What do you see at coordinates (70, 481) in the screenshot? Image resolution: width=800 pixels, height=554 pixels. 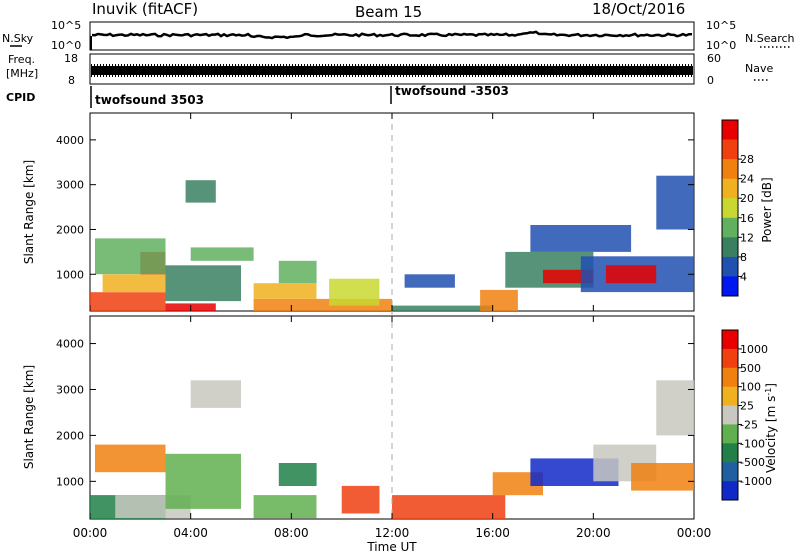 I see `velocity-y-tick-label: 1000` at bounding box center [70, 481].